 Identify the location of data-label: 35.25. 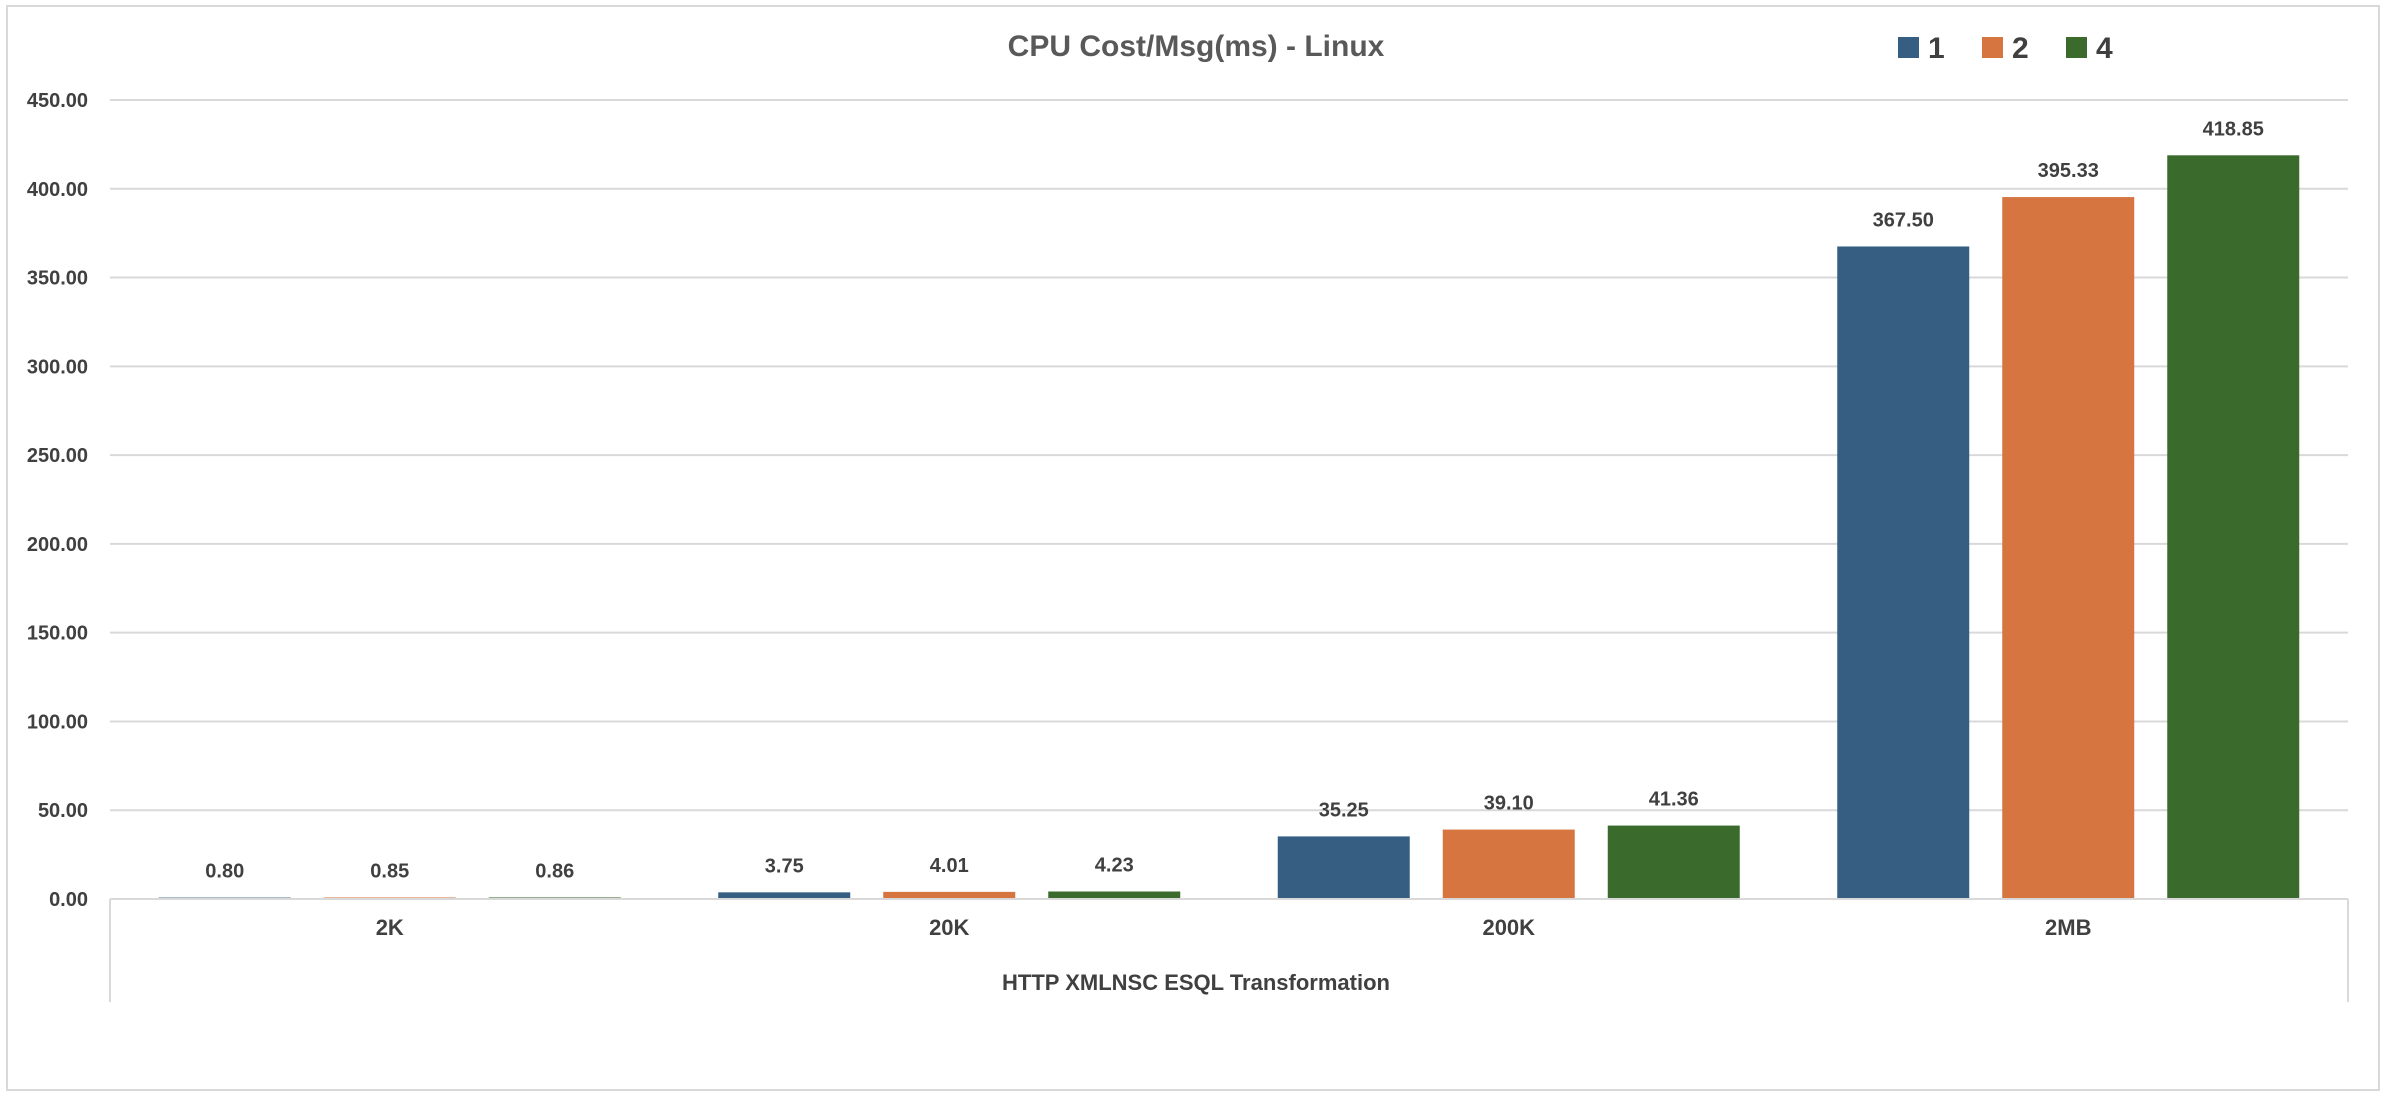
(1344, 810).